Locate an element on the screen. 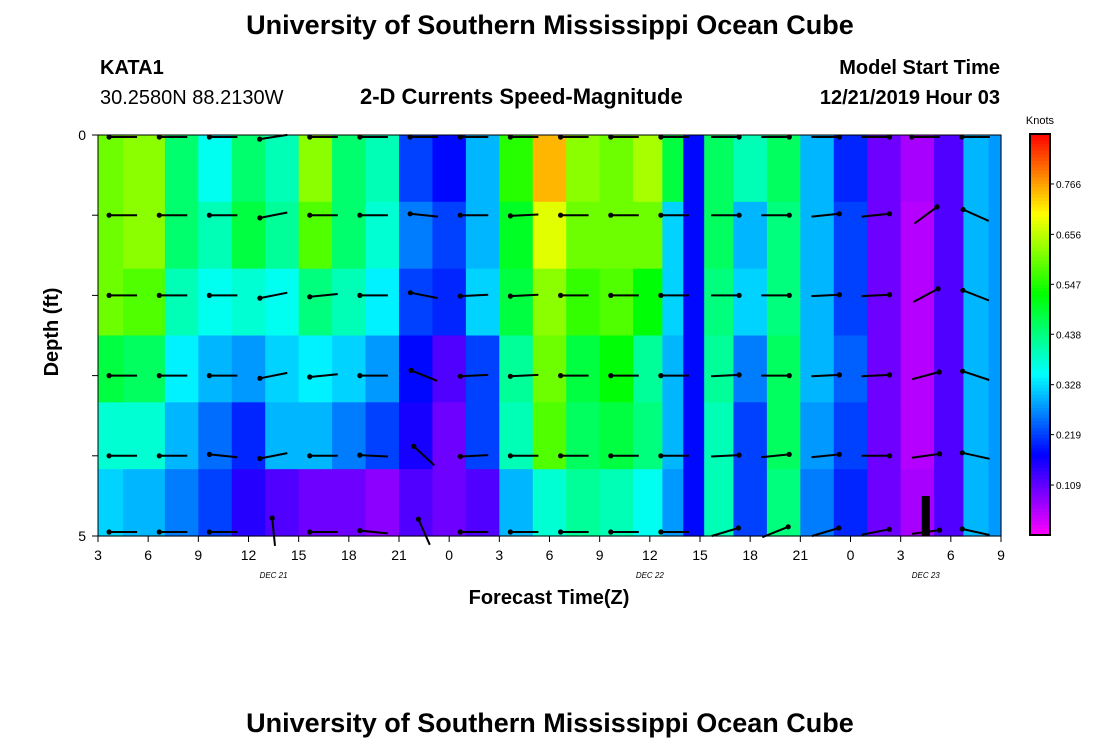 This screenshot has width=1100, height=750. chart-title: 2-D Currents Speed-Magnitude is located at coordinates (521, 96).